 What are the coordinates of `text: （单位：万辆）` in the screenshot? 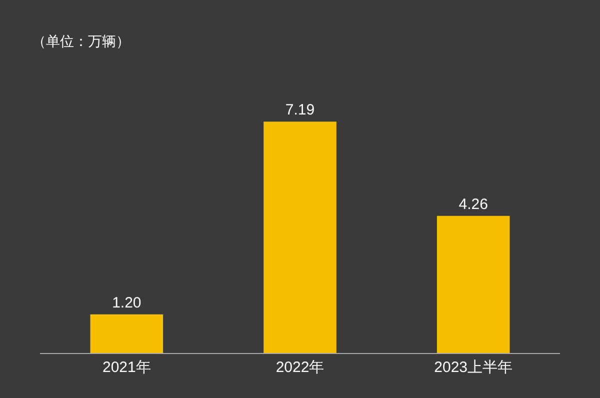 It's located at (81, 41).